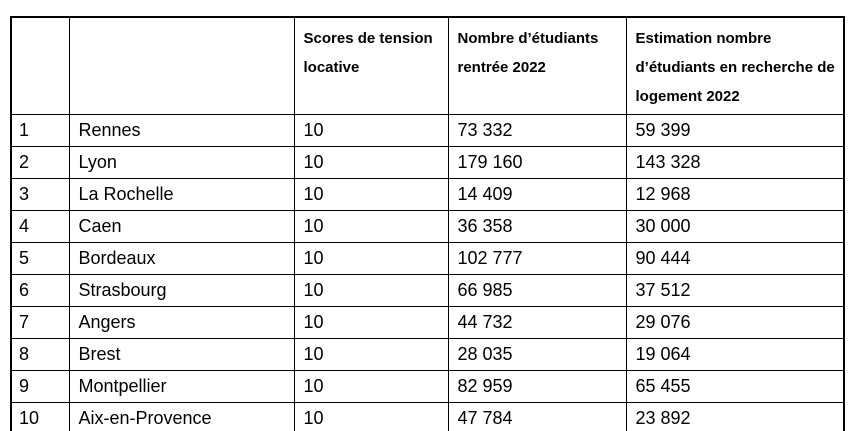 The image size is (852, 431). What do you see at coordinates (735, 386) in the screenshot?
I see `seeking-cell: 65 455` at bounding box center [735, 386].